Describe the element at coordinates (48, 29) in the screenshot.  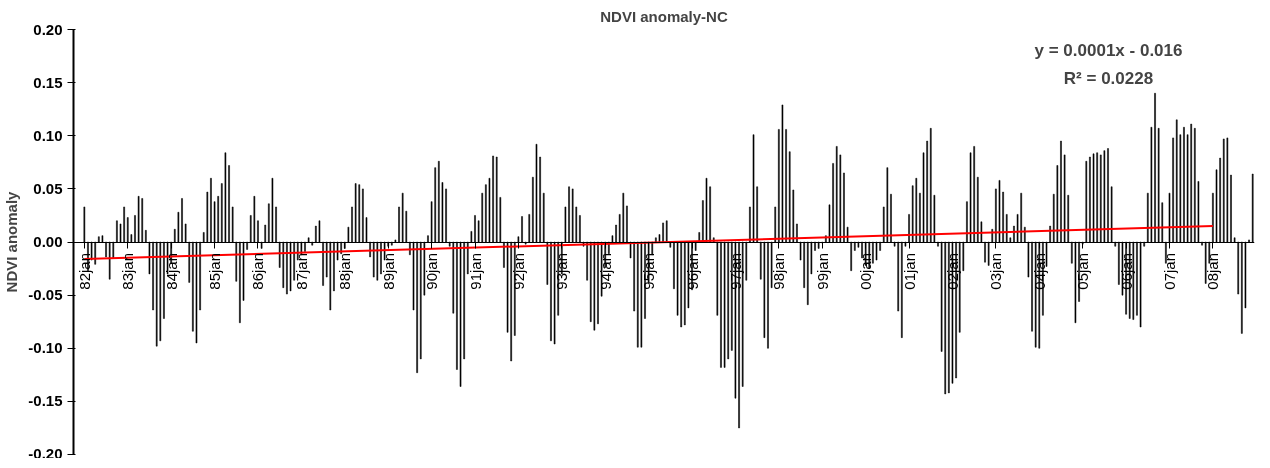
I see `y-tick-label: 0.20` at that location.